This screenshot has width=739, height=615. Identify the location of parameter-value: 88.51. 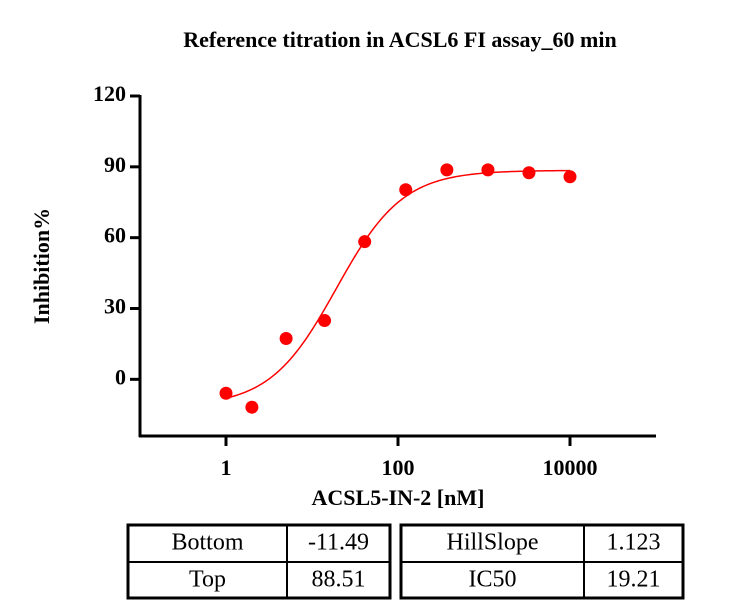
(339, 580).